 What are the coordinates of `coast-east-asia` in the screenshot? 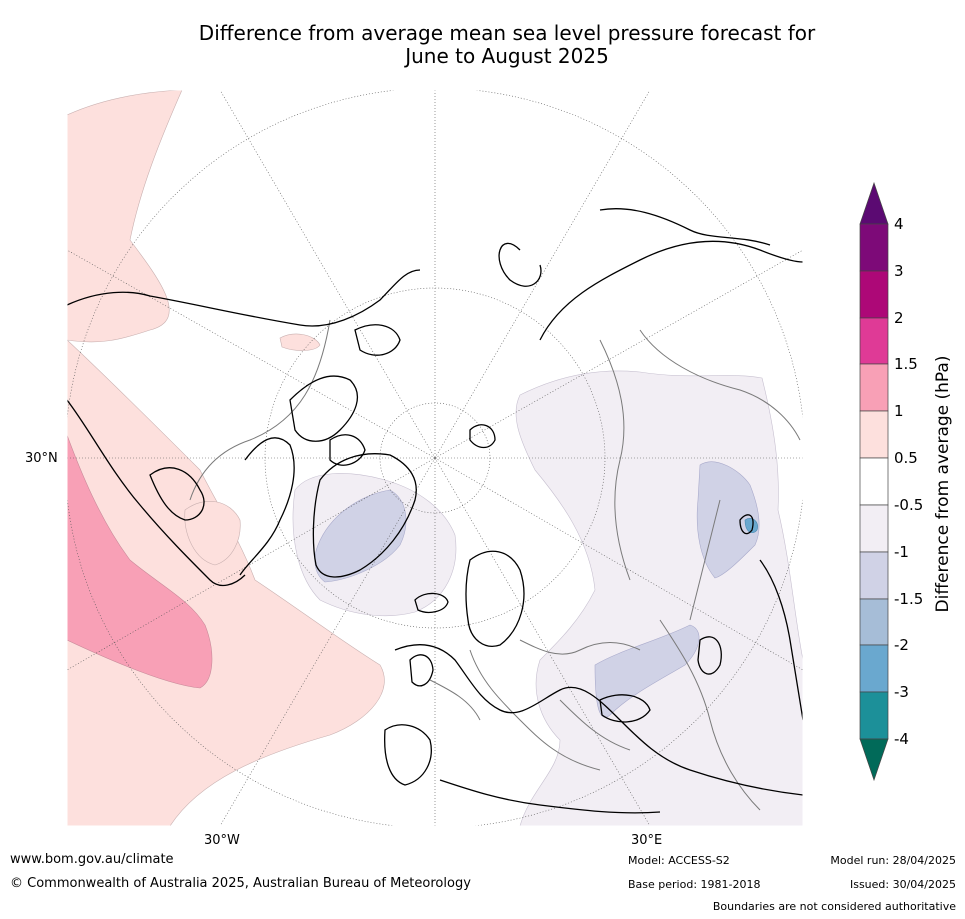 It's located at (781, 640).